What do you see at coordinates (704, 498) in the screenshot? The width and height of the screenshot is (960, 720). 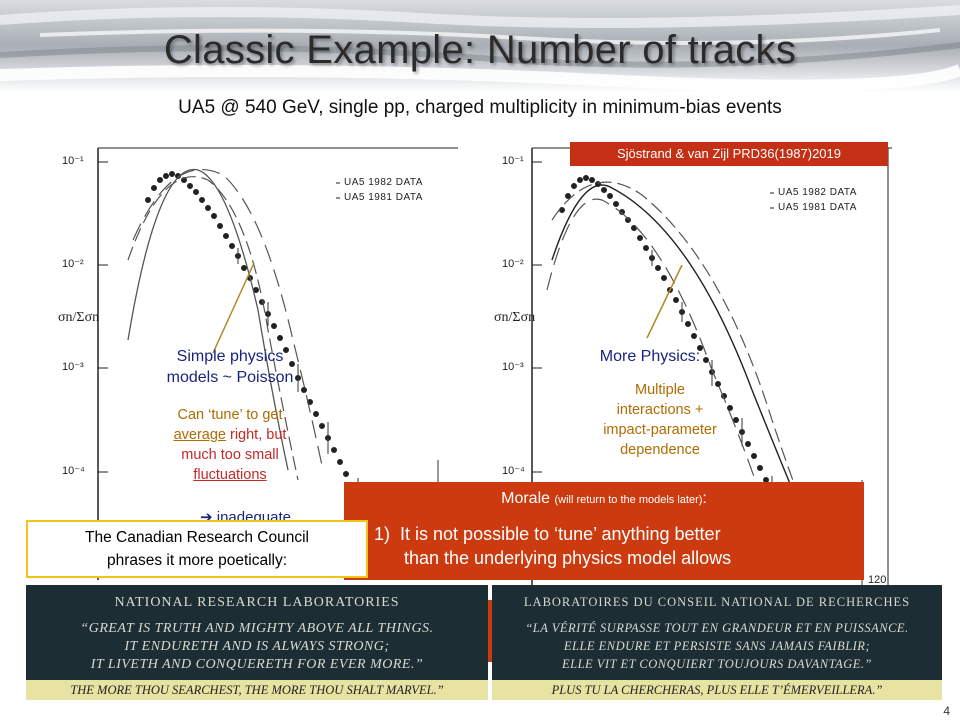 I see `morale-heading-colon: :` at bounding box center [704, 498].